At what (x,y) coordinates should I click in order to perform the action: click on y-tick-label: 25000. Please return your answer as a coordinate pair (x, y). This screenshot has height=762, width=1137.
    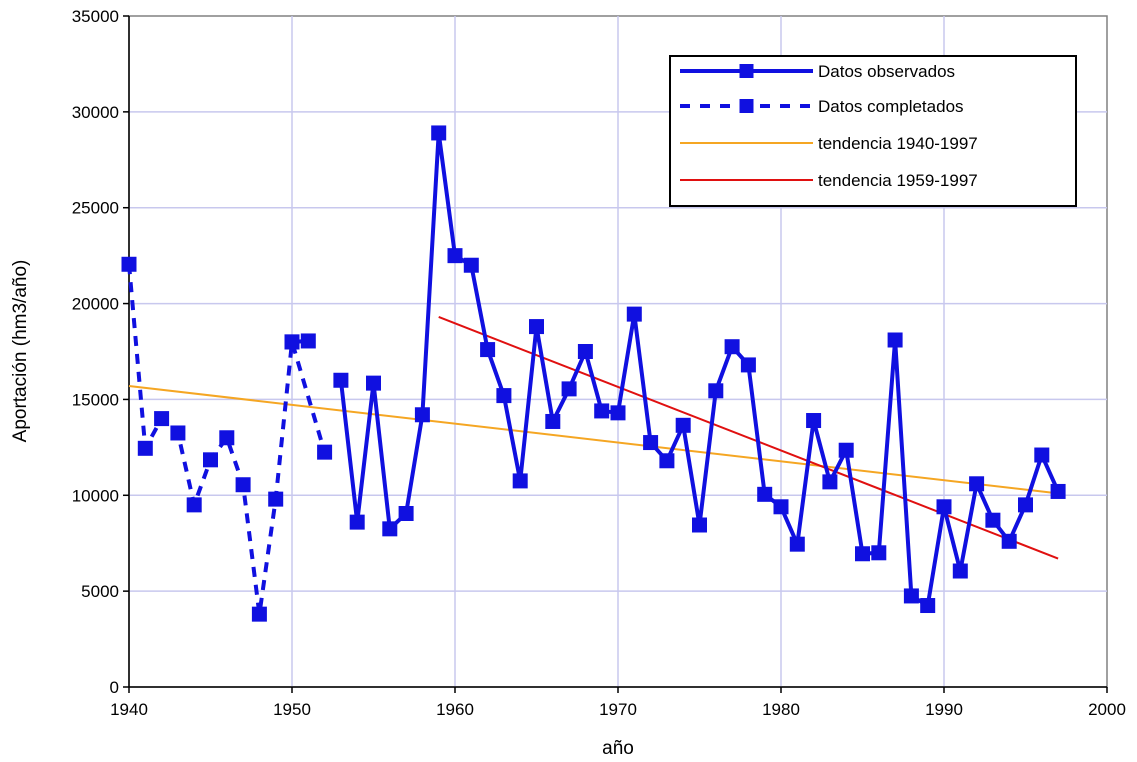
    Looking at the image, I should click on (95, 208).